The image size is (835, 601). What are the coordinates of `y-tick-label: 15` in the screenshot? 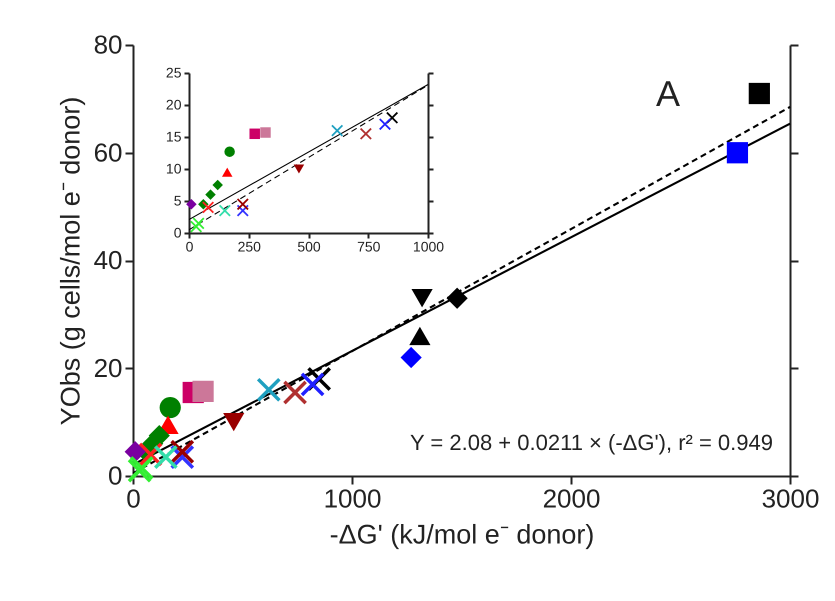 It's located at (174, 136).